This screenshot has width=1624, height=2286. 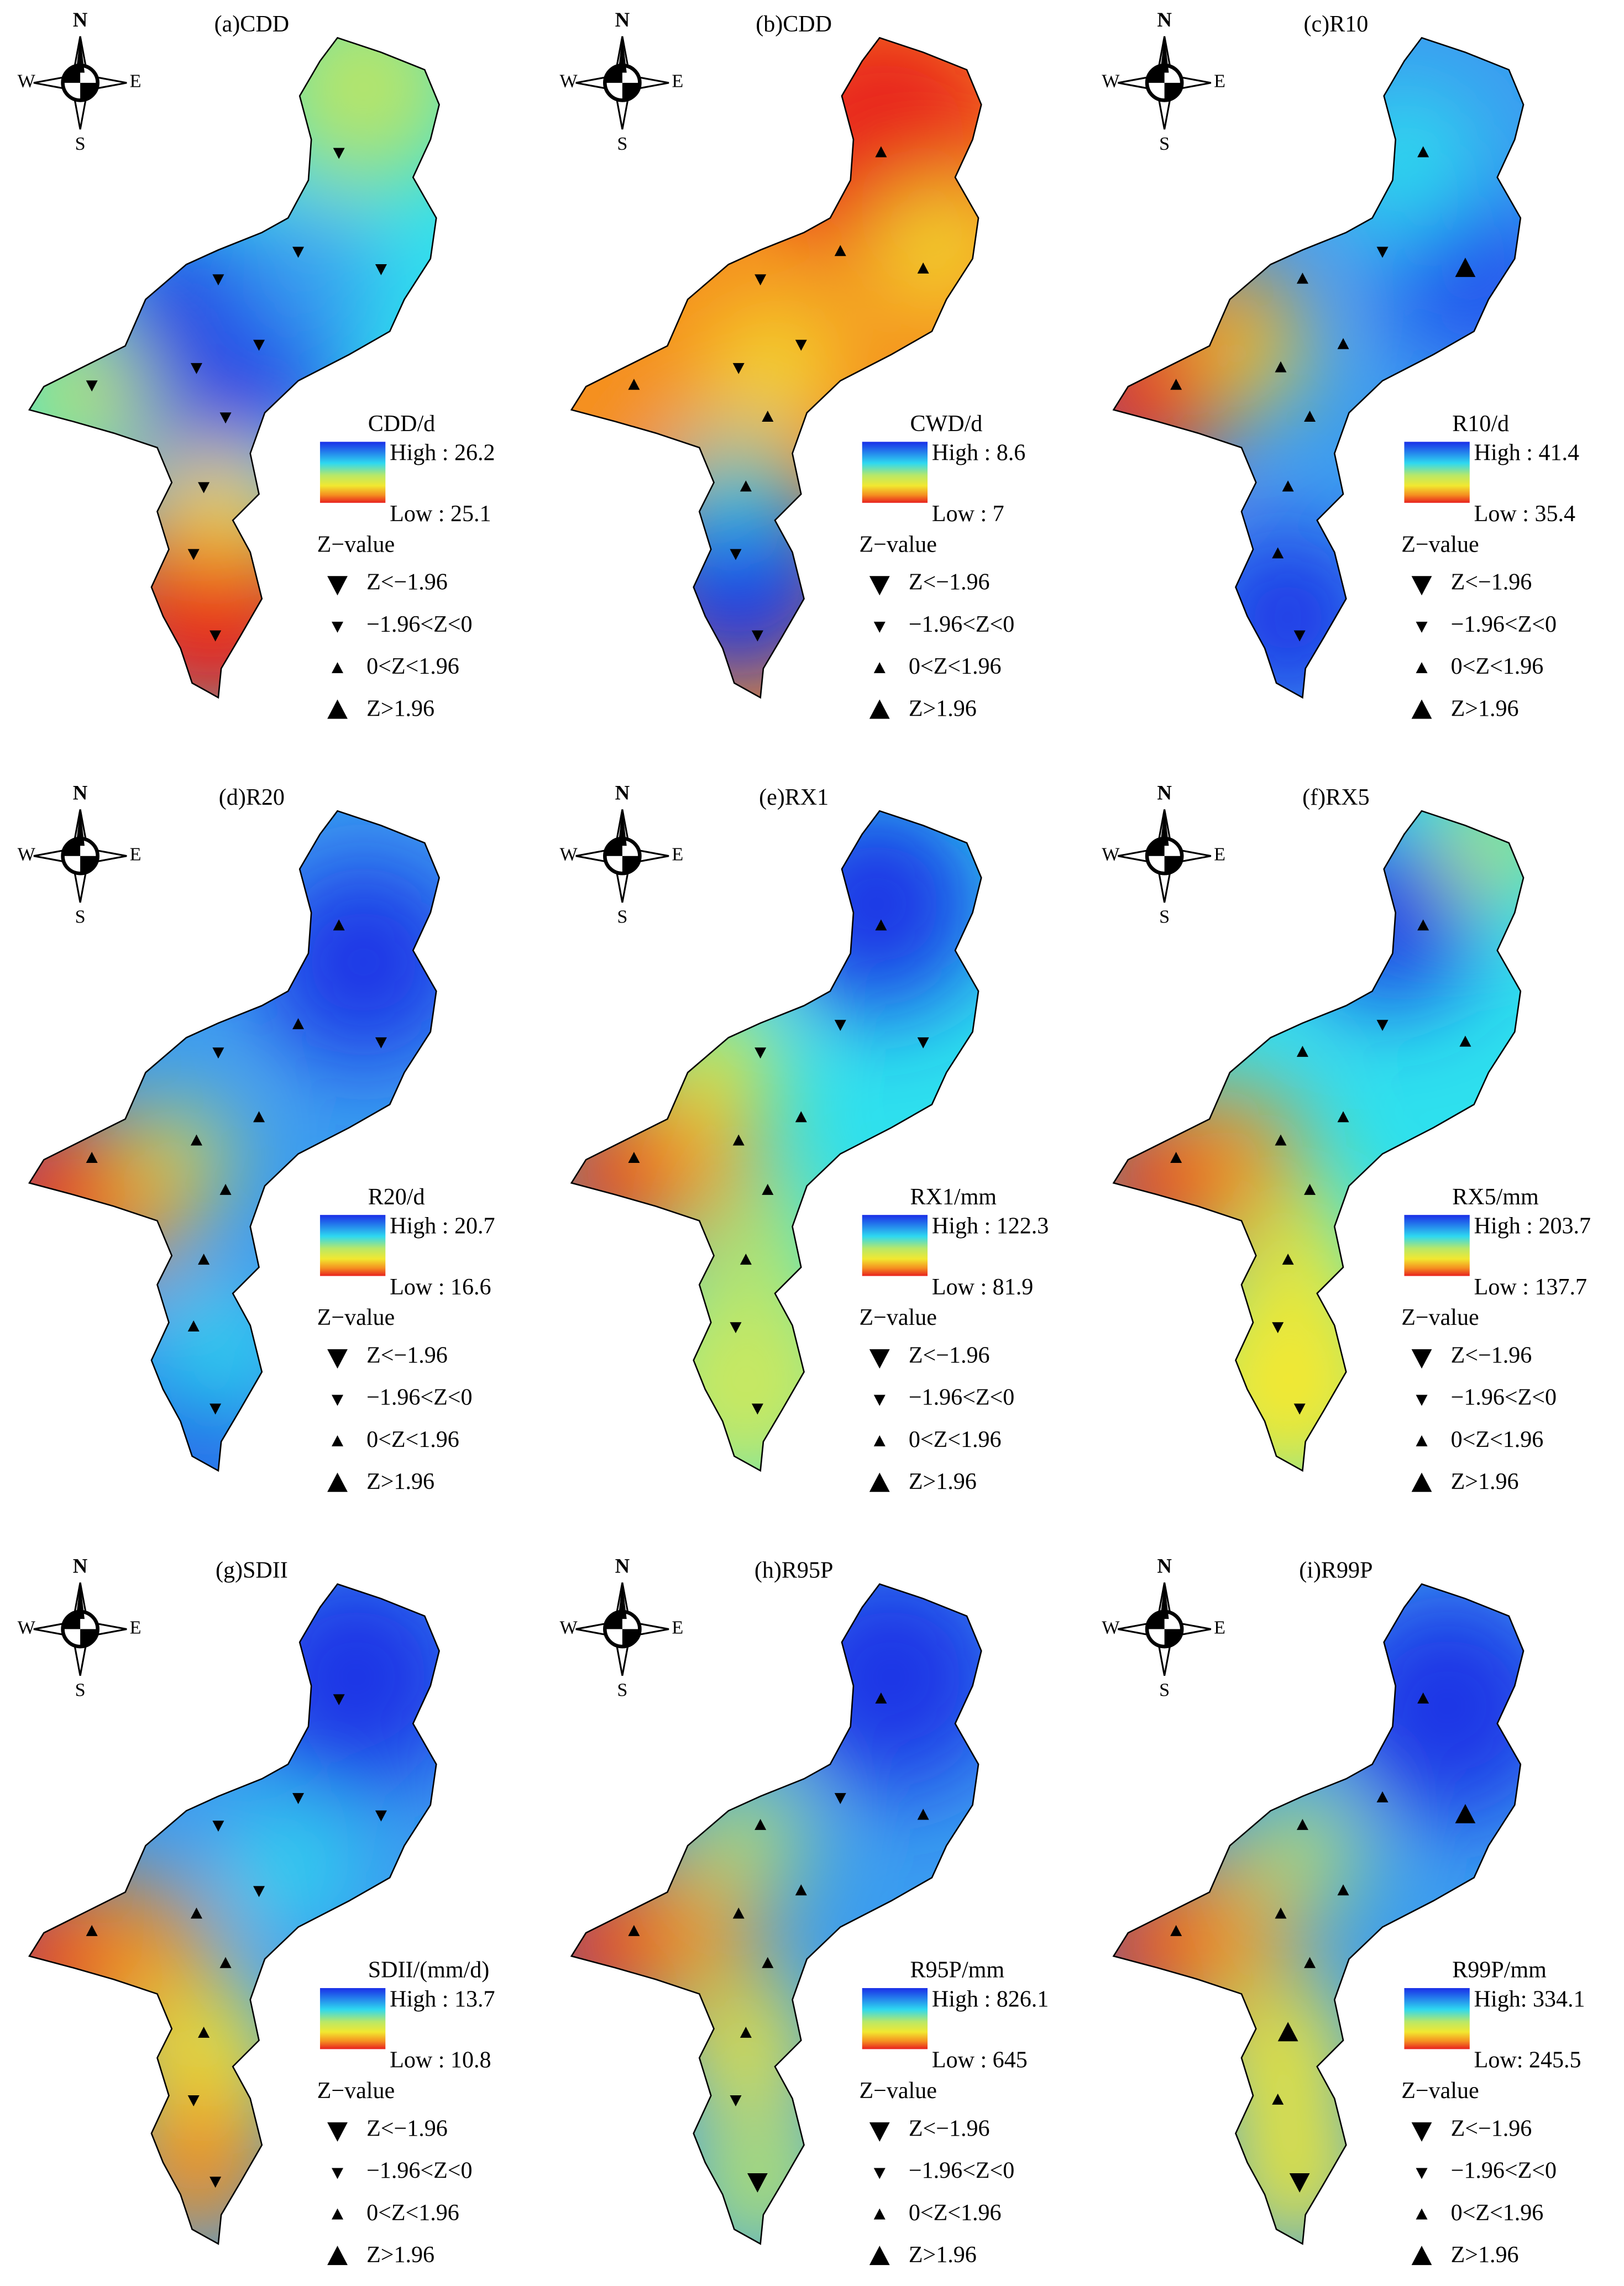 What do you see at coordinates (982, 1288) in the screenshot?
I see `legend-low: Low : 81.9` at bounding box center [982, 1288].